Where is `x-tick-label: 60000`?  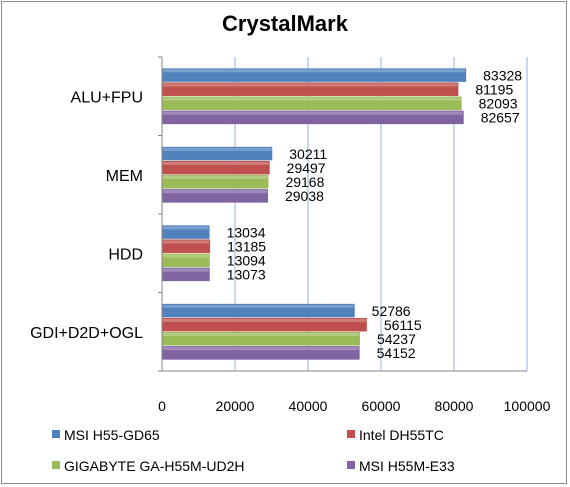
x-tick-label: 60000 is located at coordinates (381, 406).